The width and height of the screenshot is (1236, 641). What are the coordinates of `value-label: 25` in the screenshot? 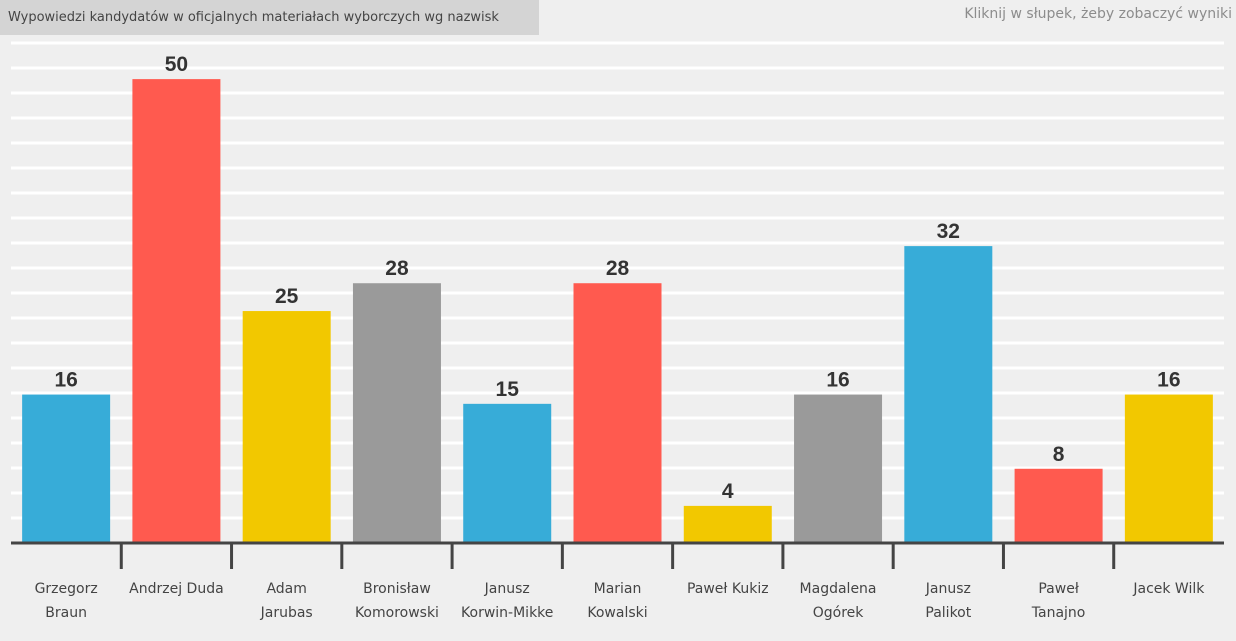 It's located at (287, 296).